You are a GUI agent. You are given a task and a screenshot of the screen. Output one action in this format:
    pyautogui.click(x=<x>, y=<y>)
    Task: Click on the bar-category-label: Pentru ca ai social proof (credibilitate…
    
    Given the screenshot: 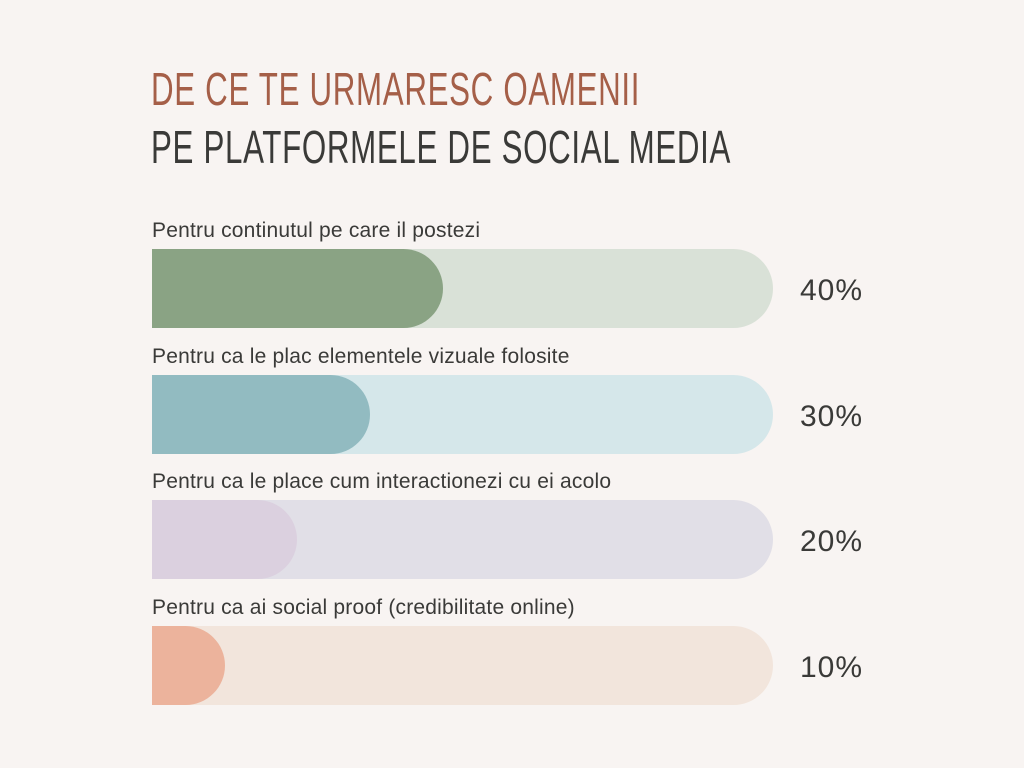 What is the action you would take?
    pyautogui.click(x=363, y=607)
    